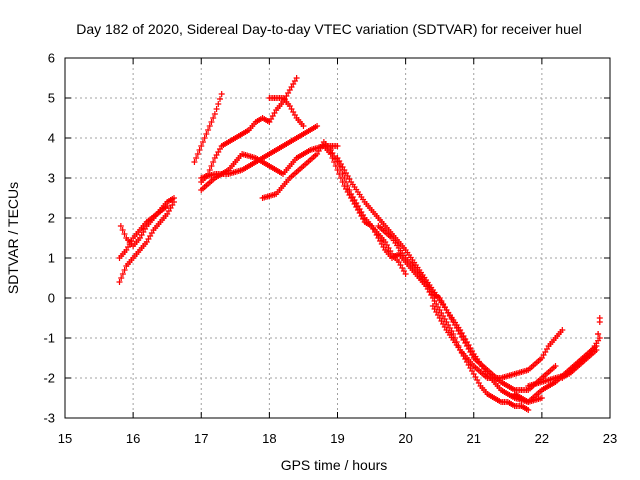  What do you see at coordinates (51, 98) in the screenshot?
I see `y-tick-label: 5` at bounding box center [51, 98].